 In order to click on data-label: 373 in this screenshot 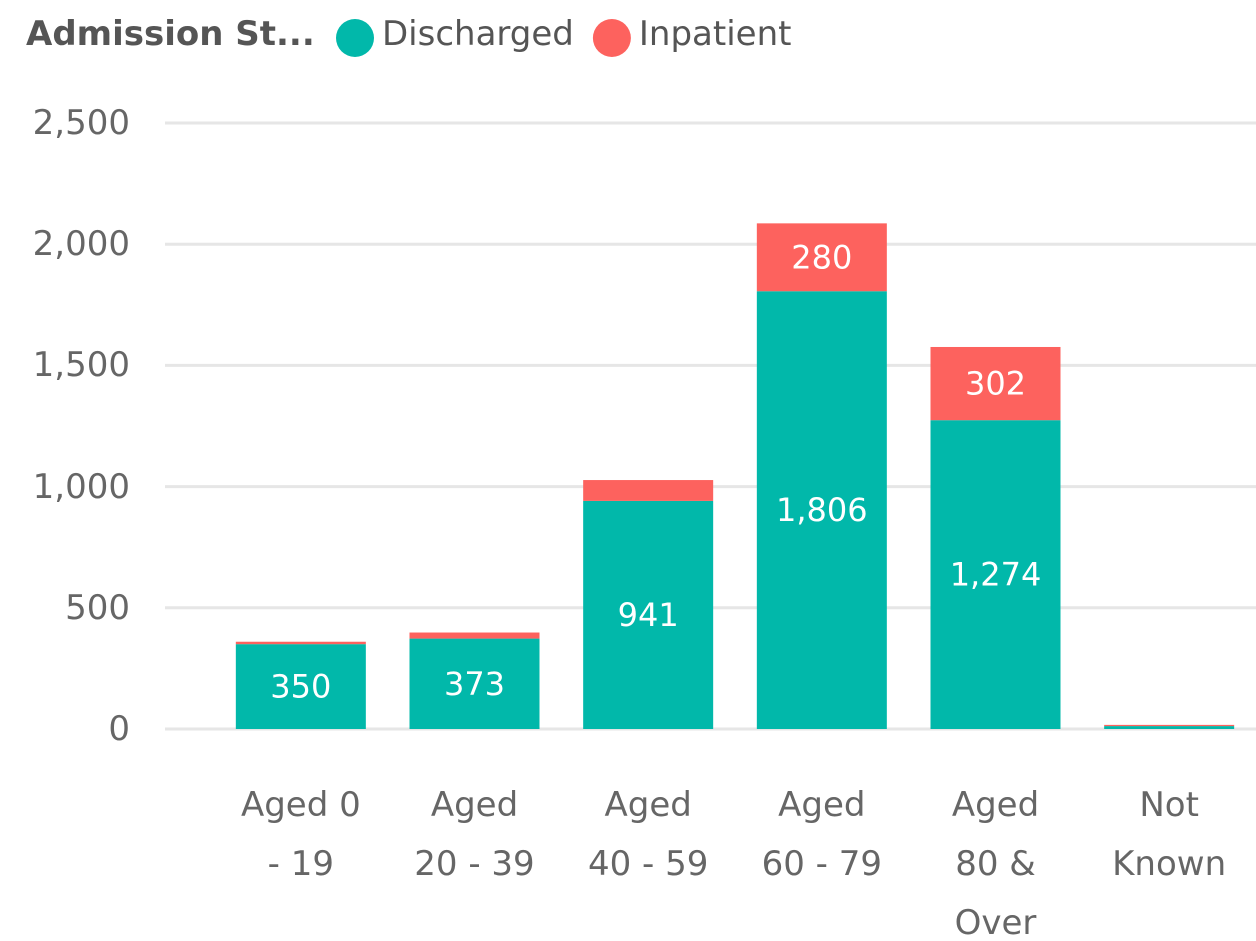, I will do `click(474, 684)`.